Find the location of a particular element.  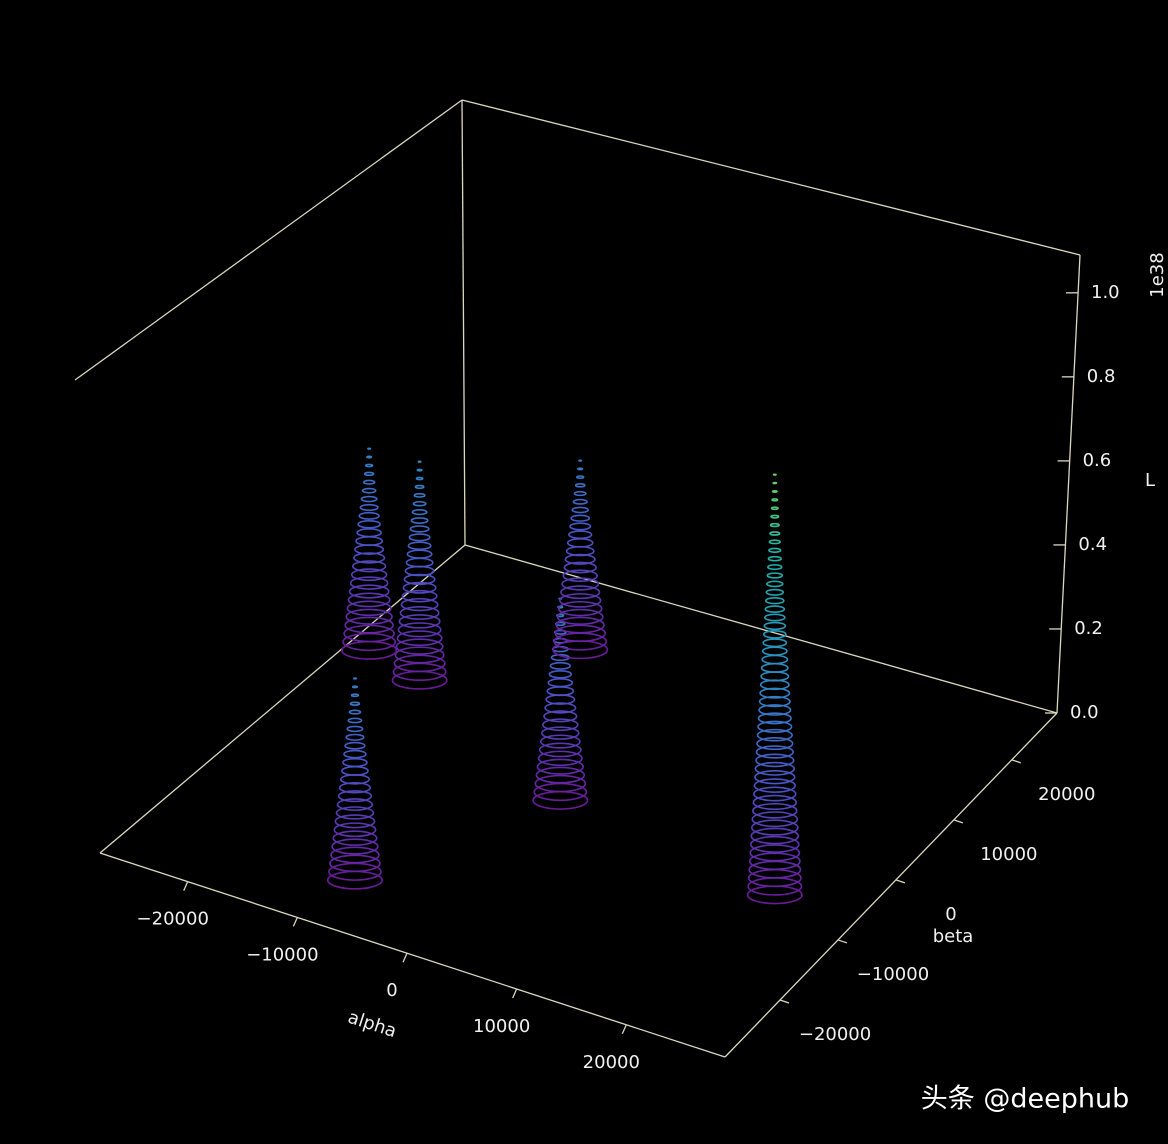

pane-edge is located at coordinates (761, 629).